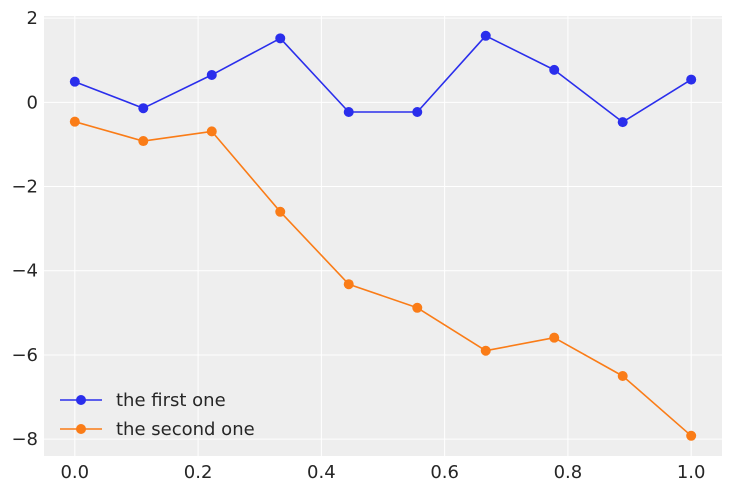 The width and height of the screenshot is (731, 491). What do you see at coordinates (185, 429) in the screenshot?
I see `legend-label: the second one` at bounding box center [185, 429].